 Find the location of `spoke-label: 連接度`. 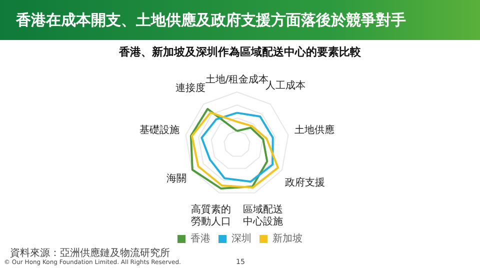

spoke-label: 連接度 is located at coordinates (191, 88).